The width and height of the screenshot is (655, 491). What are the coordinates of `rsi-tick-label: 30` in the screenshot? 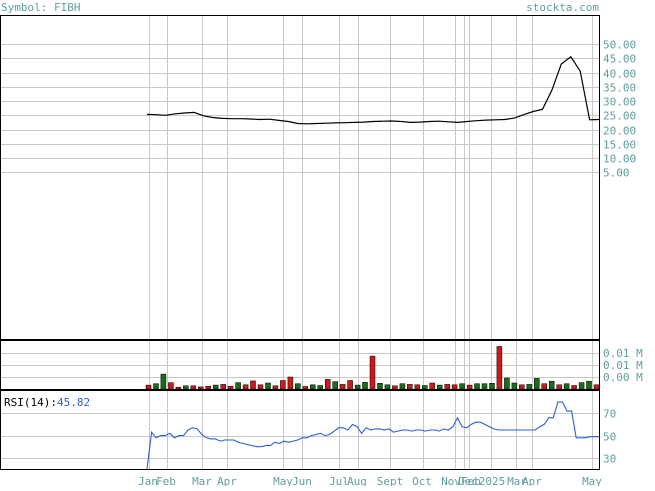 It's located at (609, 459).